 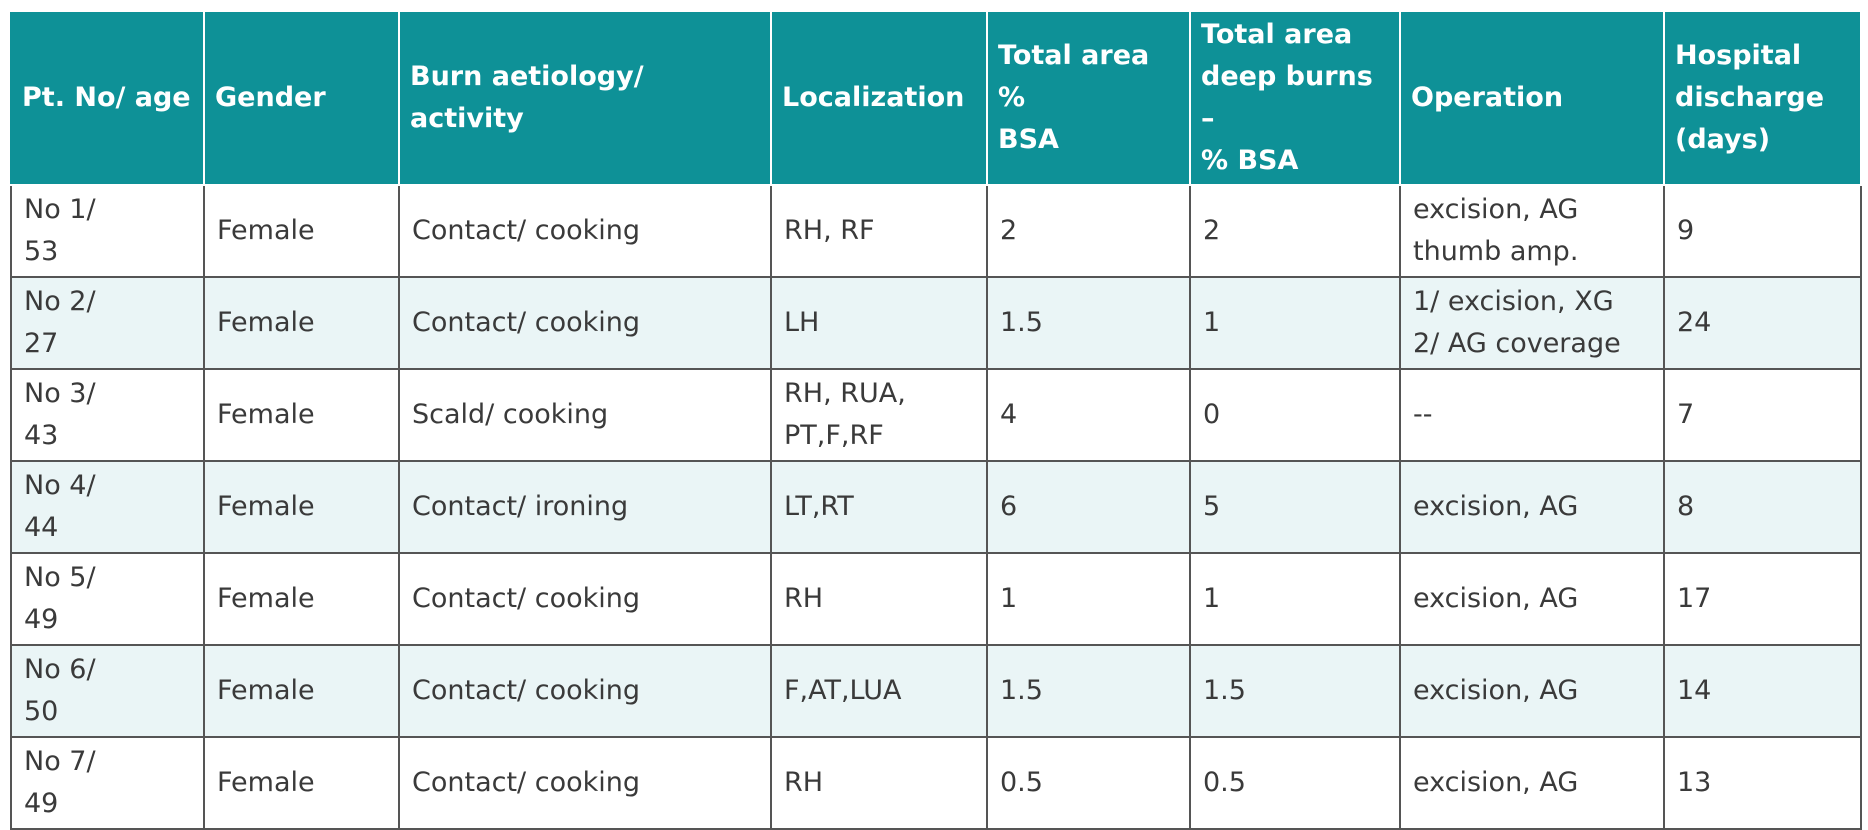 I want to click on header-gender: Gender, so click(x=301, y=98).